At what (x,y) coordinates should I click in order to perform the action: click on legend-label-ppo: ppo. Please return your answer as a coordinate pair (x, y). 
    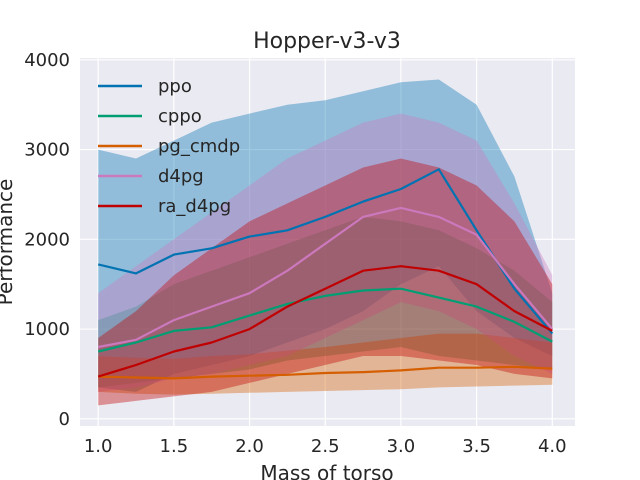
    Looking at the image, I should click on (175, 86).